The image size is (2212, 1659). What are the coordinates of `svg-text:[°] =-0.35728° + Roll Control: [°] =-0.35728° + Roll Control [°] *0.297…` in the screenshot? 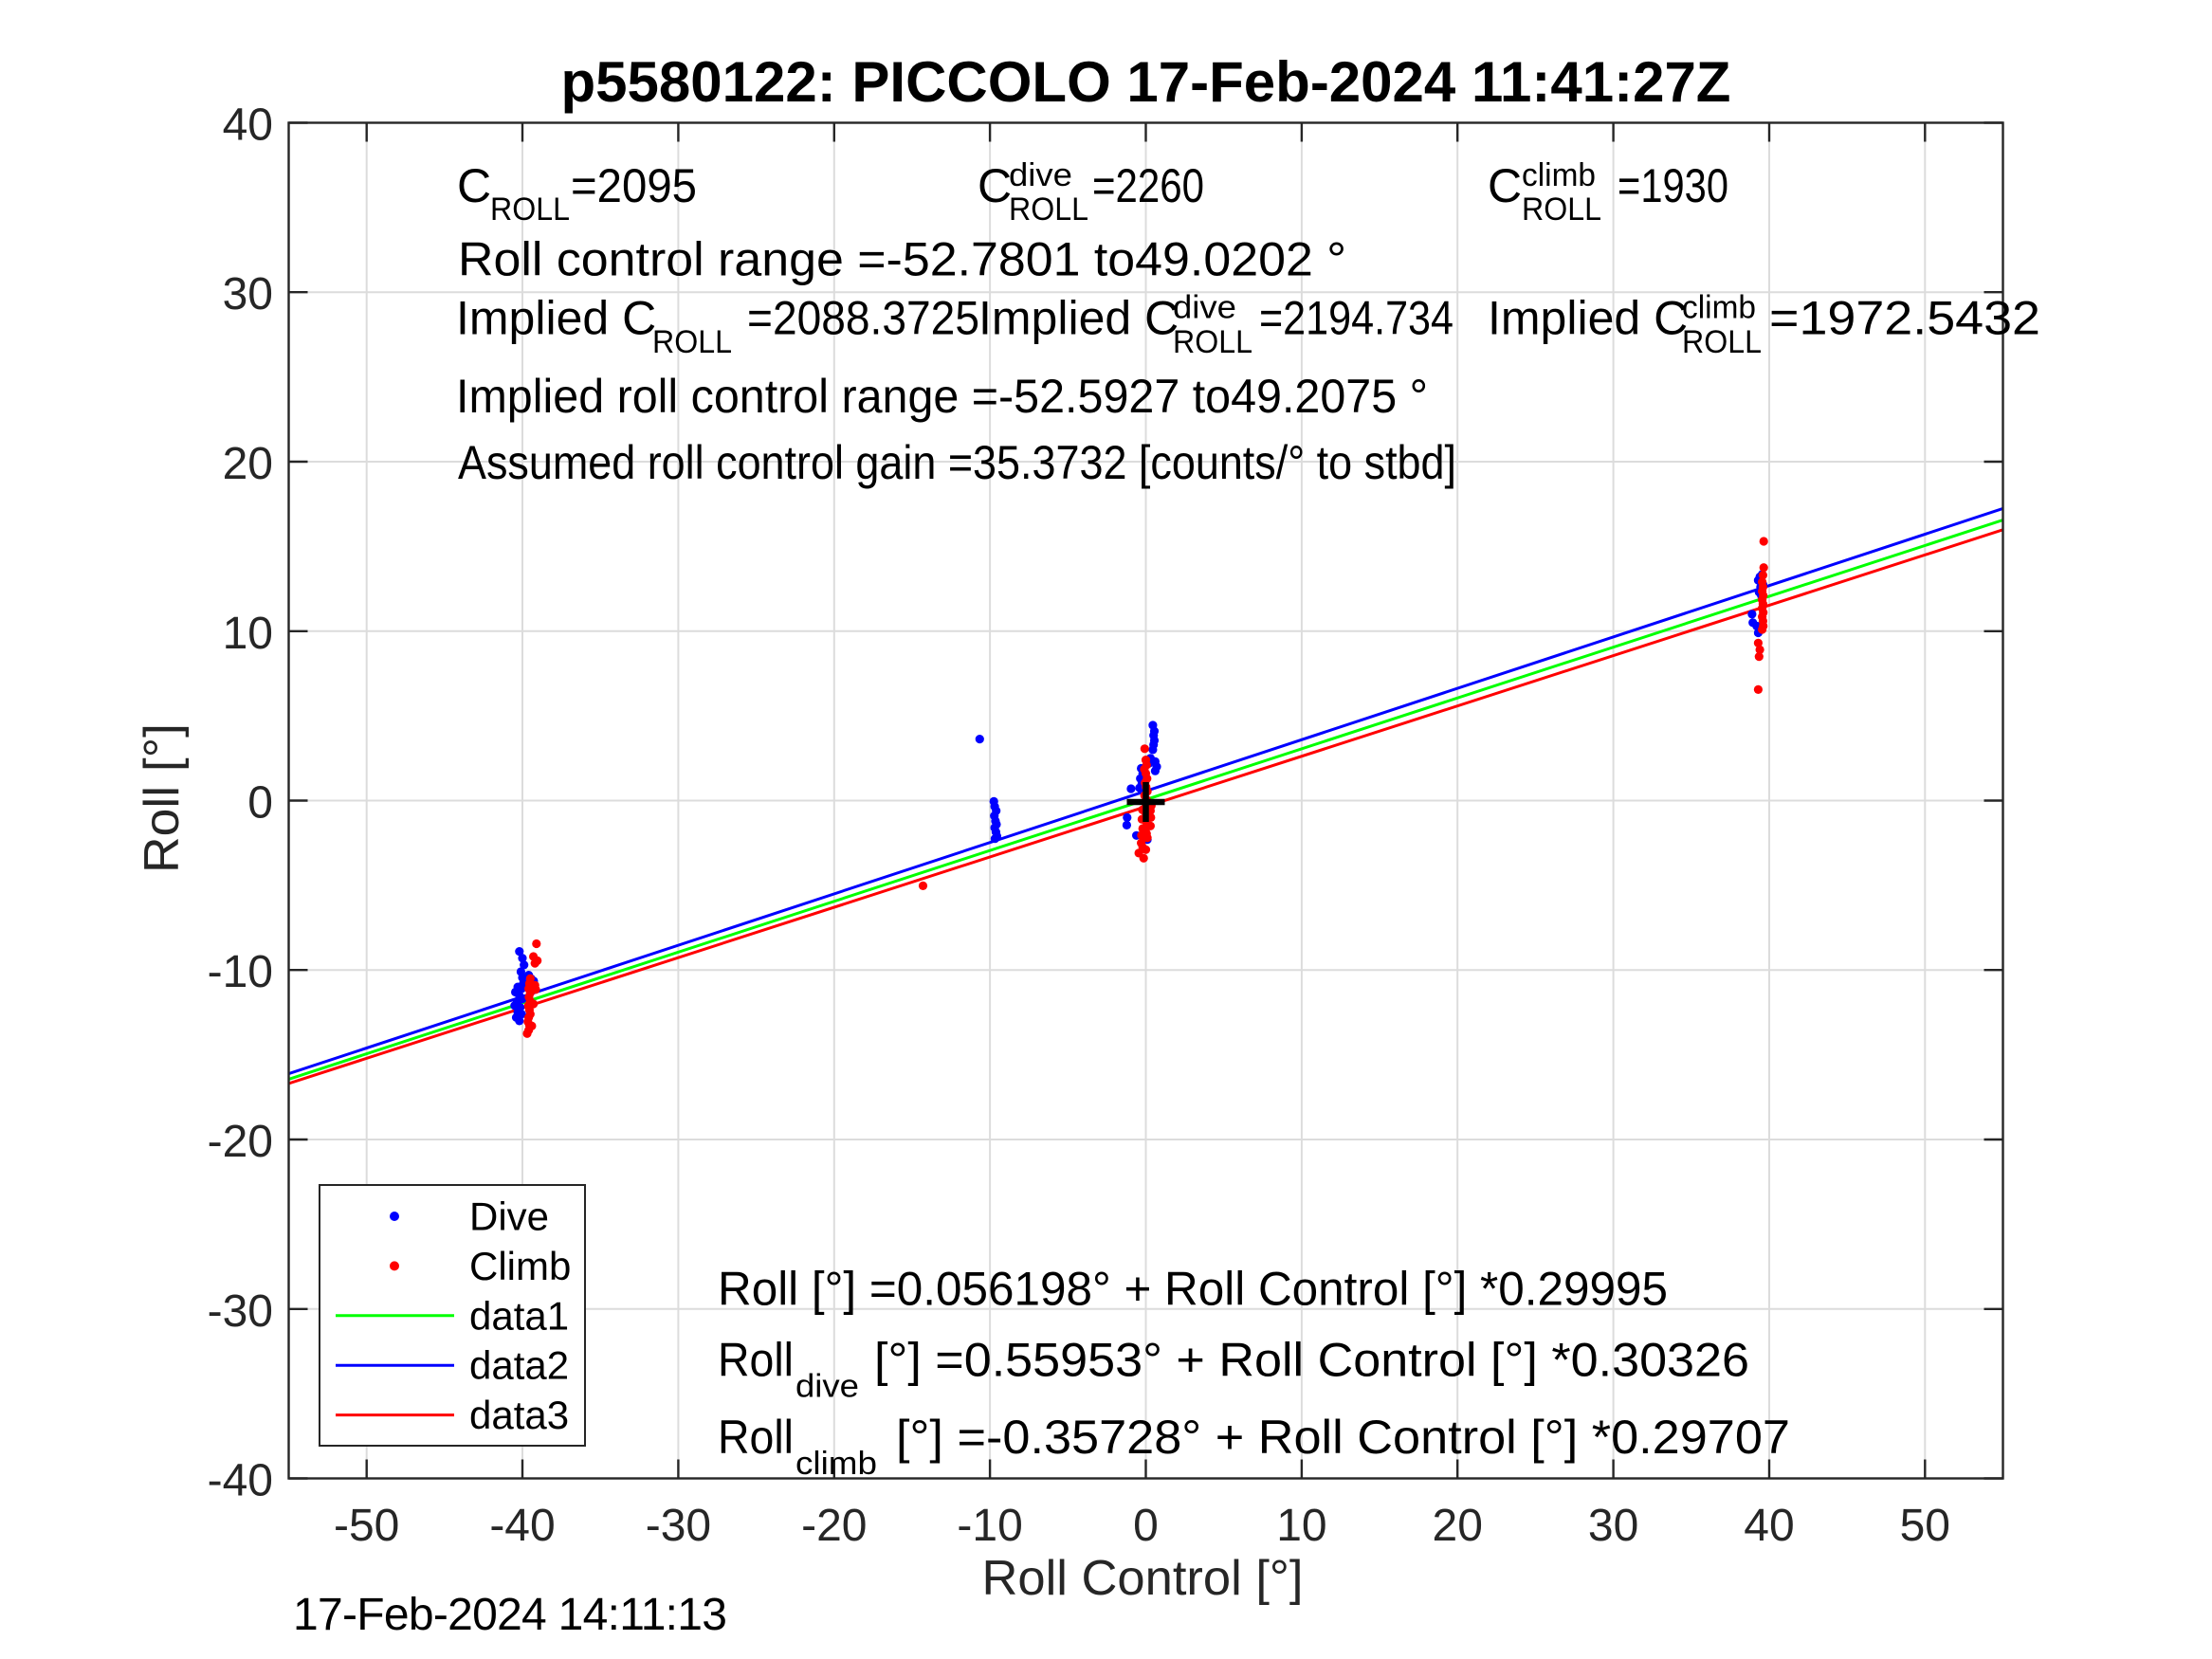 It's located at (1343, 1437).